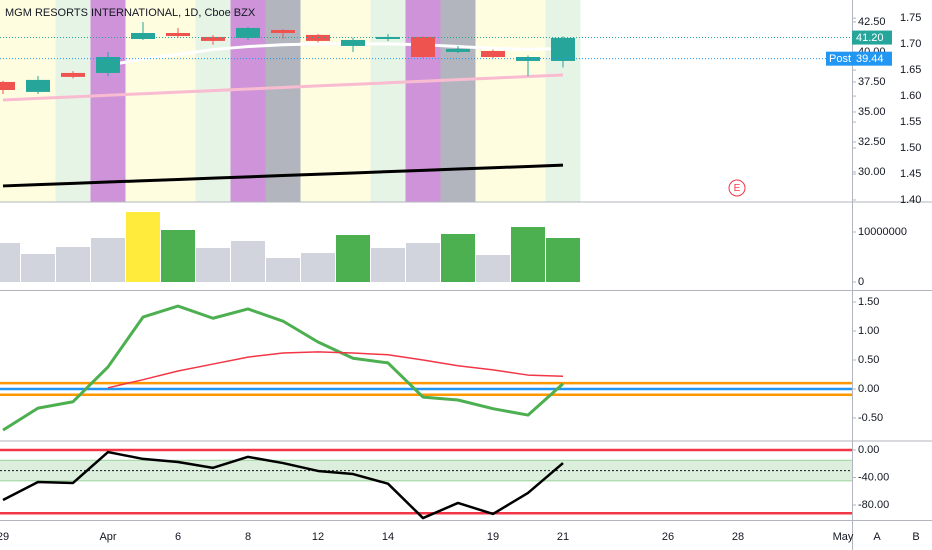 This screenshot has height=550, width=932. I want to click on y-tick-label: 1.60, so click(910, 96).